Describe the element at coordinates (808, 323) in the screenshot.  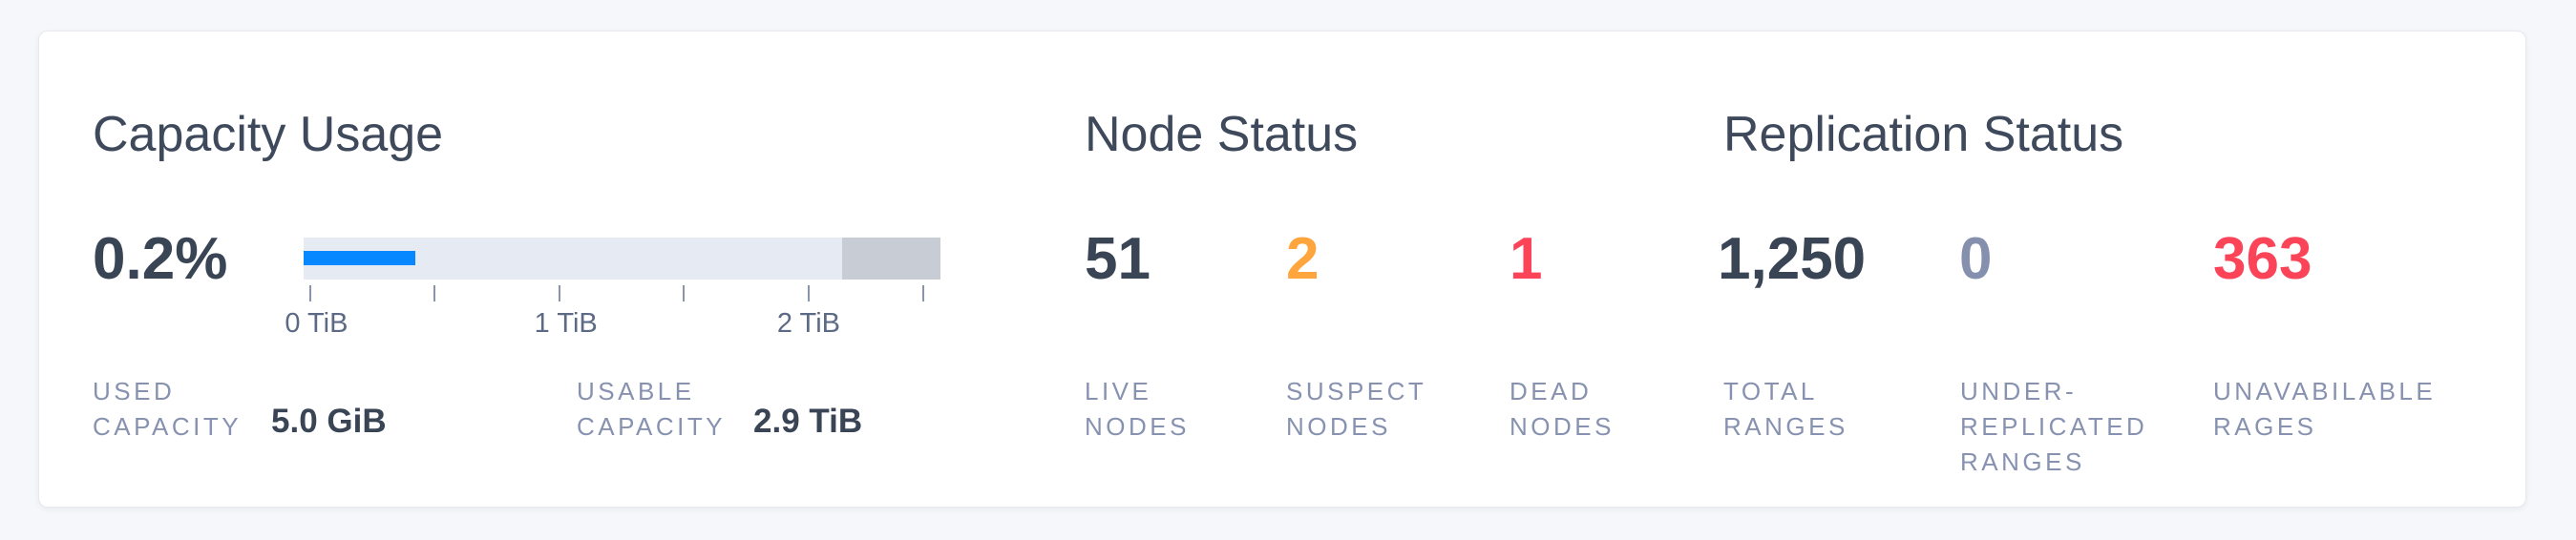
I see `axis-tick-label-2tib: 2 TiB` at that location.